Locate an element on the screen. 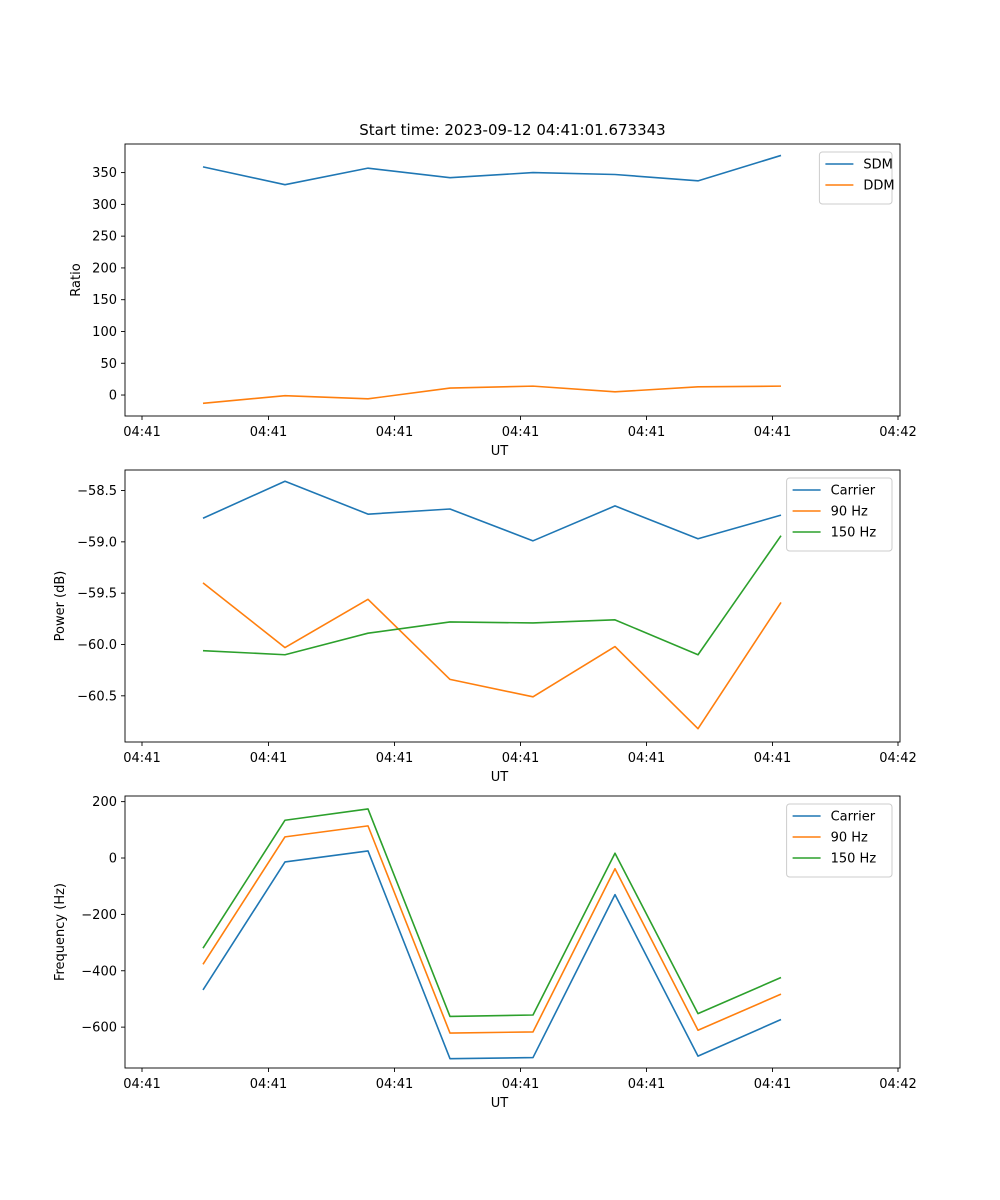 The width and height of the screenshot is (1000, 1200). legend-box is located at coordinates (855, 178).